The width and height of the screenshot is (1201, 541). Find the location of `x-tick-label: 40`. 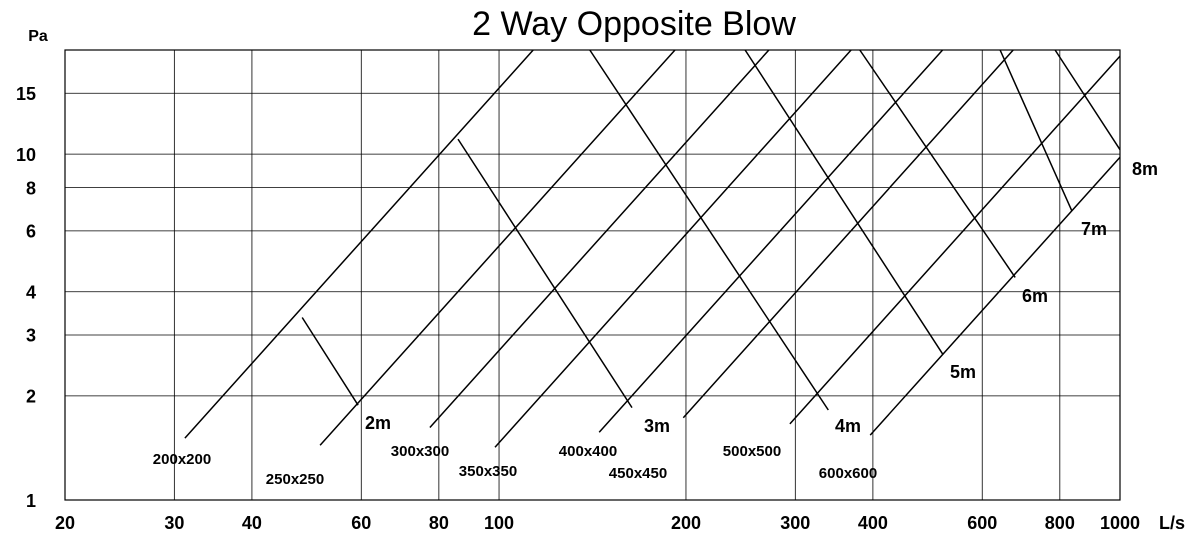

x-tick-label: 40 is located at coordinates (252, 523).